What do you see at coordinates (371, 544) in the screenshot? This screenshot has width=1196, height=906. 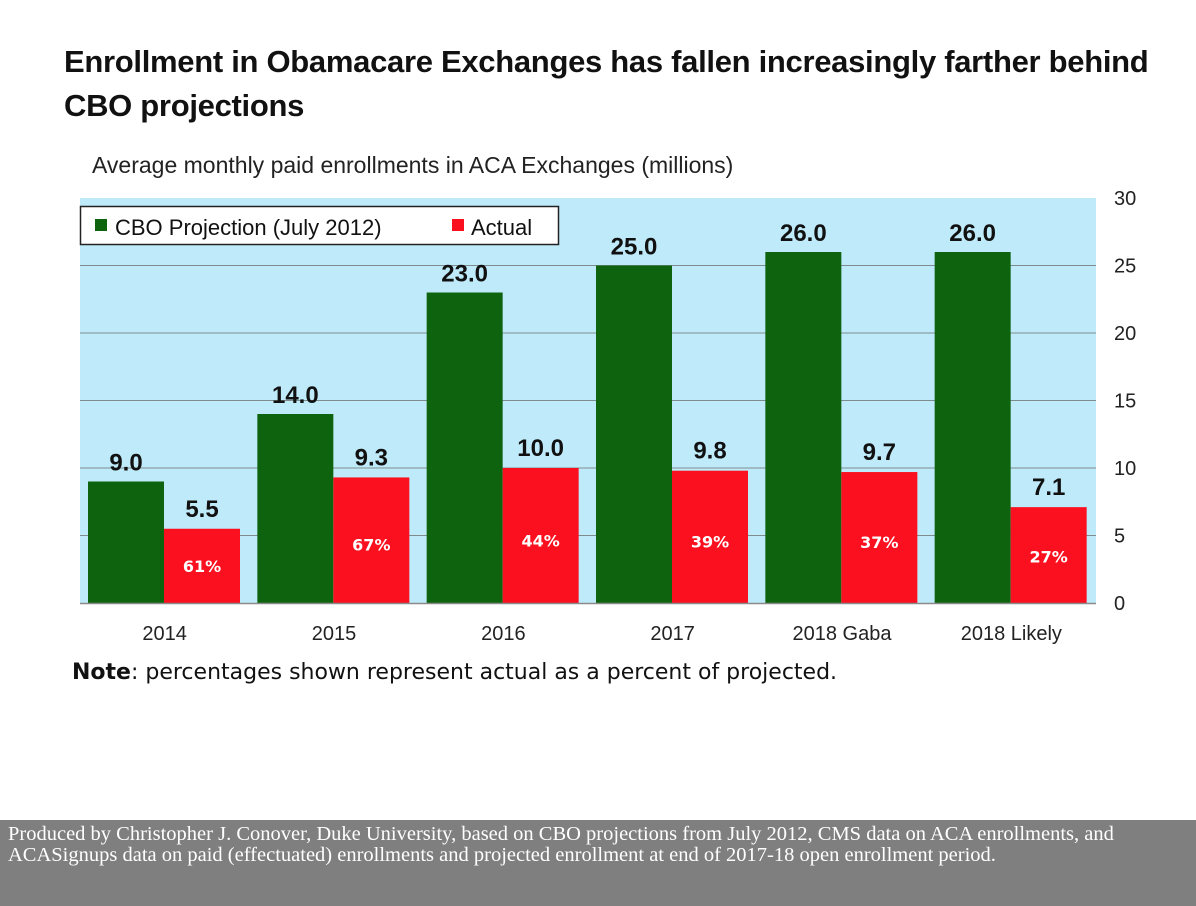 I see `percent-label: 67%` at bounding box center [371, 544].